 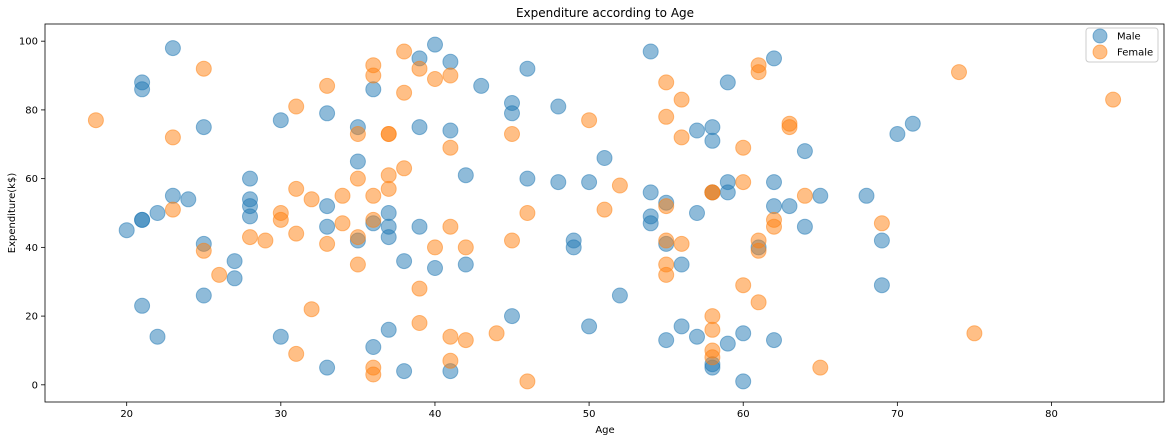 I want to click on x-axis: 20 30 40 50 60 70 80, so click(x=589, y=411).